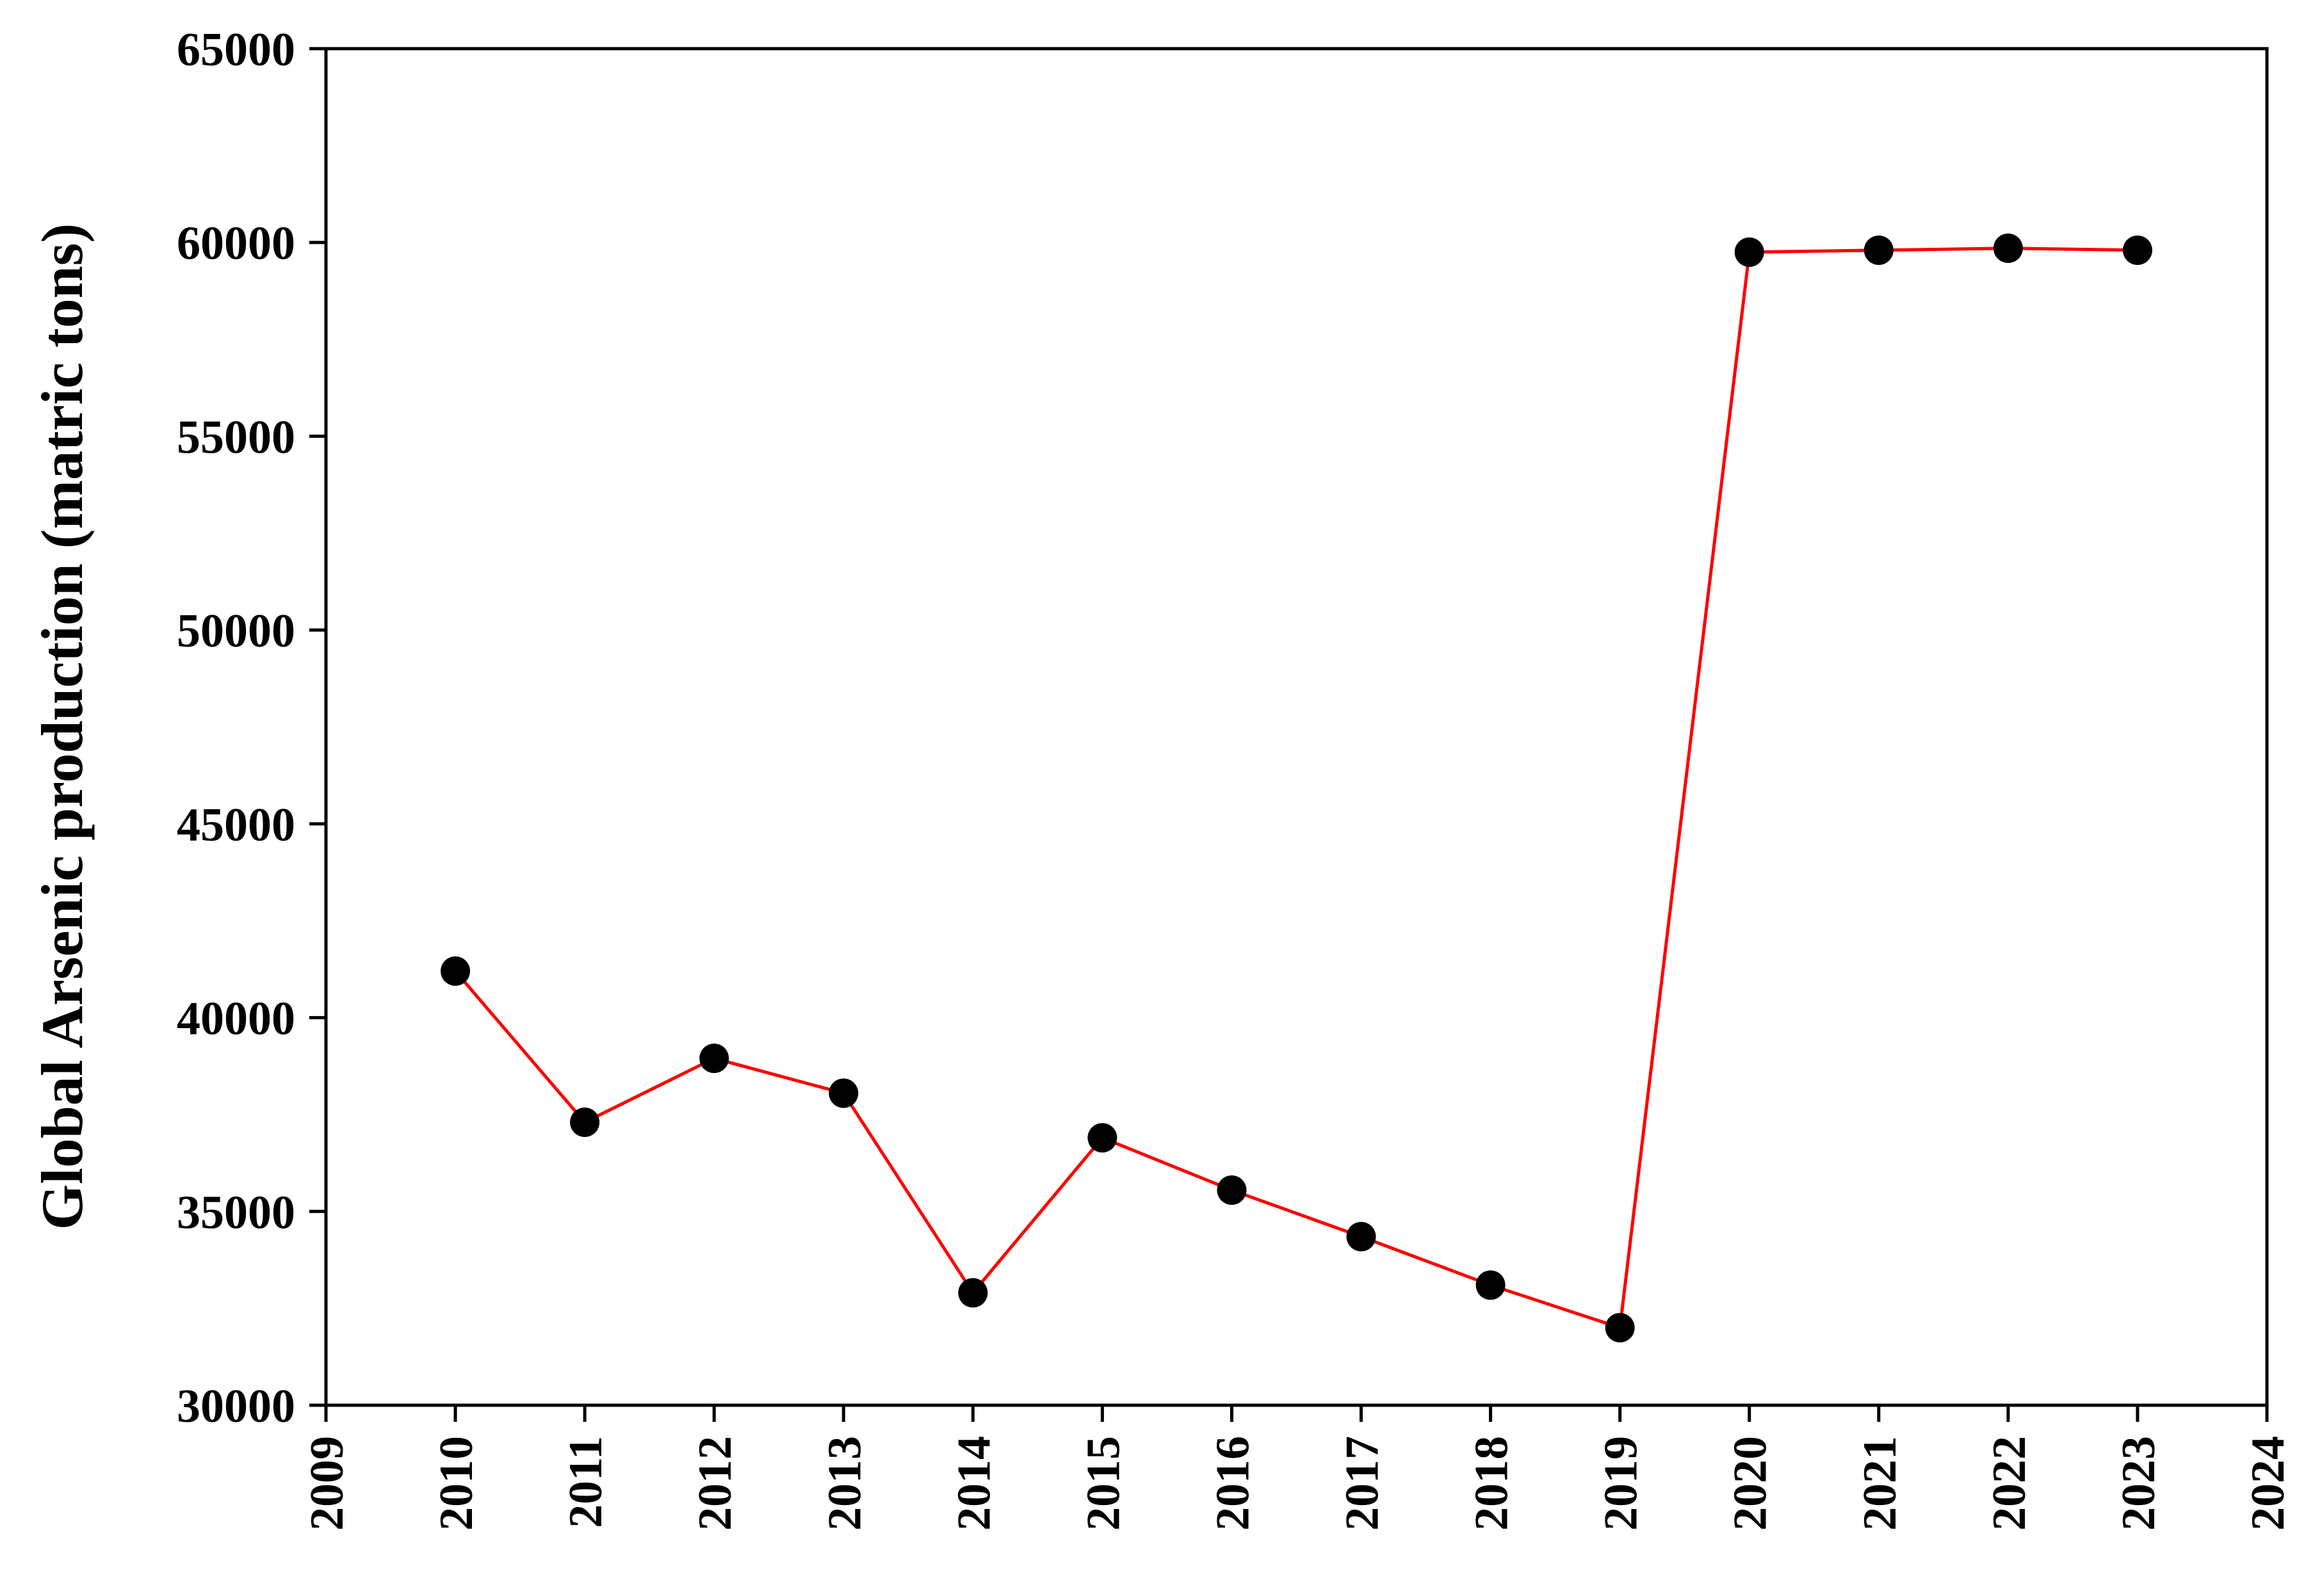  Describe the element at coordinates (1751, 1483) in the screenshot. I see `x-tick-label: 2020` at that location.